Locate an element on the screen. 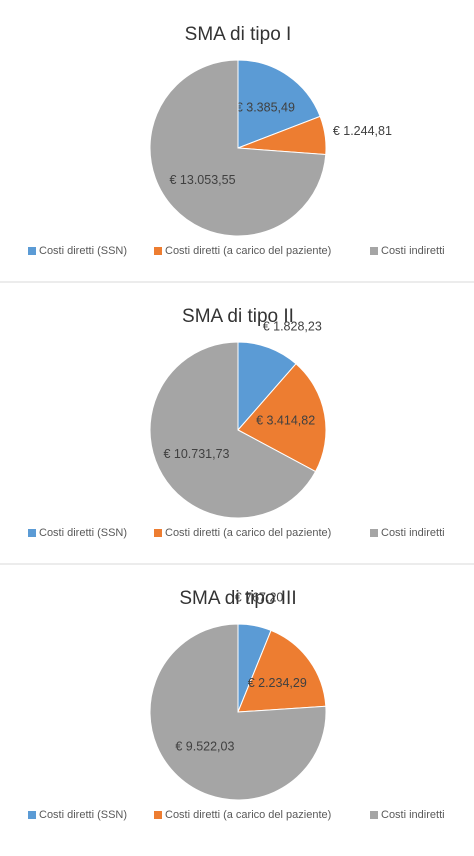 The image size is (474, 856). chart-title: SMA di tipo II is located at coordinates (238, 316).